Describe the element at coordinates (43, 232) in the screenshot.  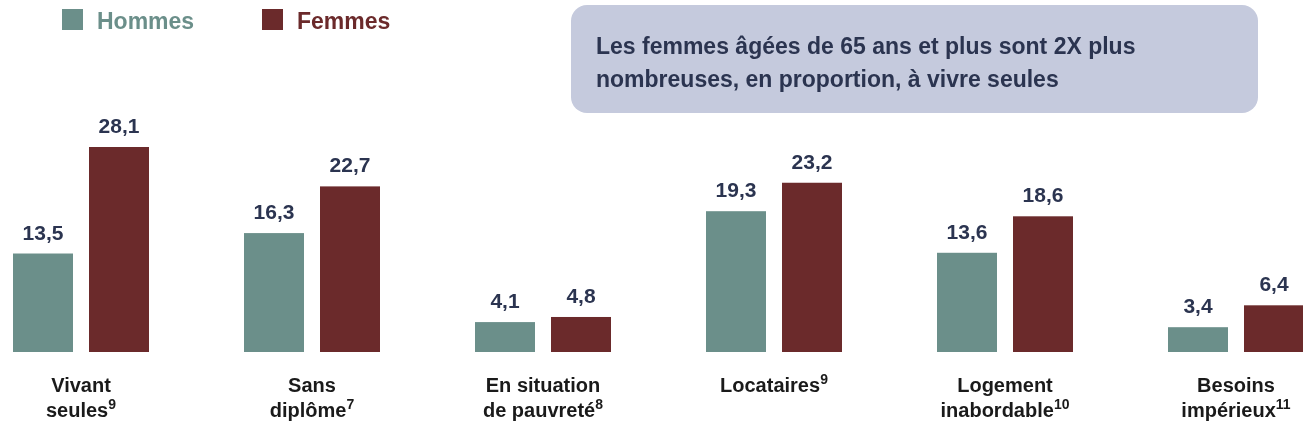
I see `data-label: 13,5` at that location.